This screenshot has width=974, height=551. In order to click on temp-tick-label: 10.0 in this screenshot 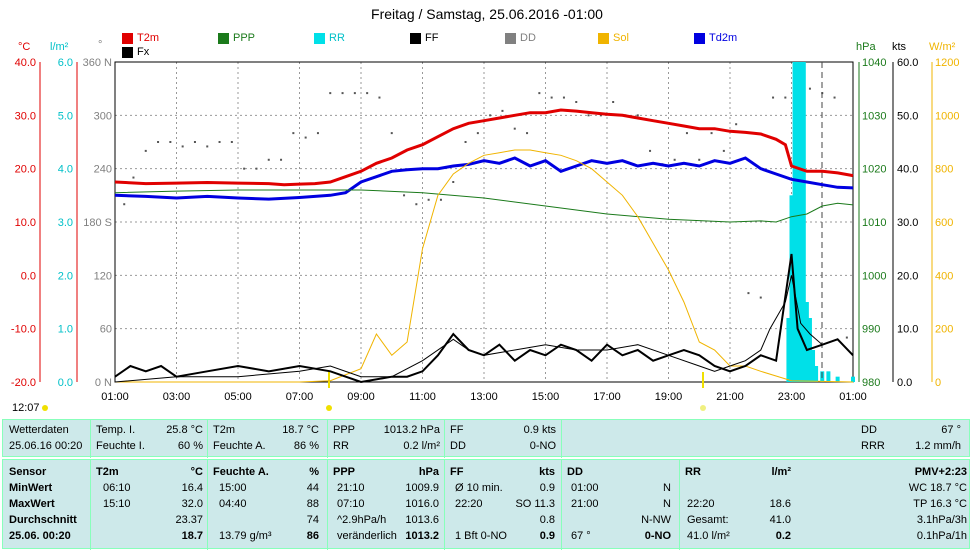, I will do `click(25, 223)`.